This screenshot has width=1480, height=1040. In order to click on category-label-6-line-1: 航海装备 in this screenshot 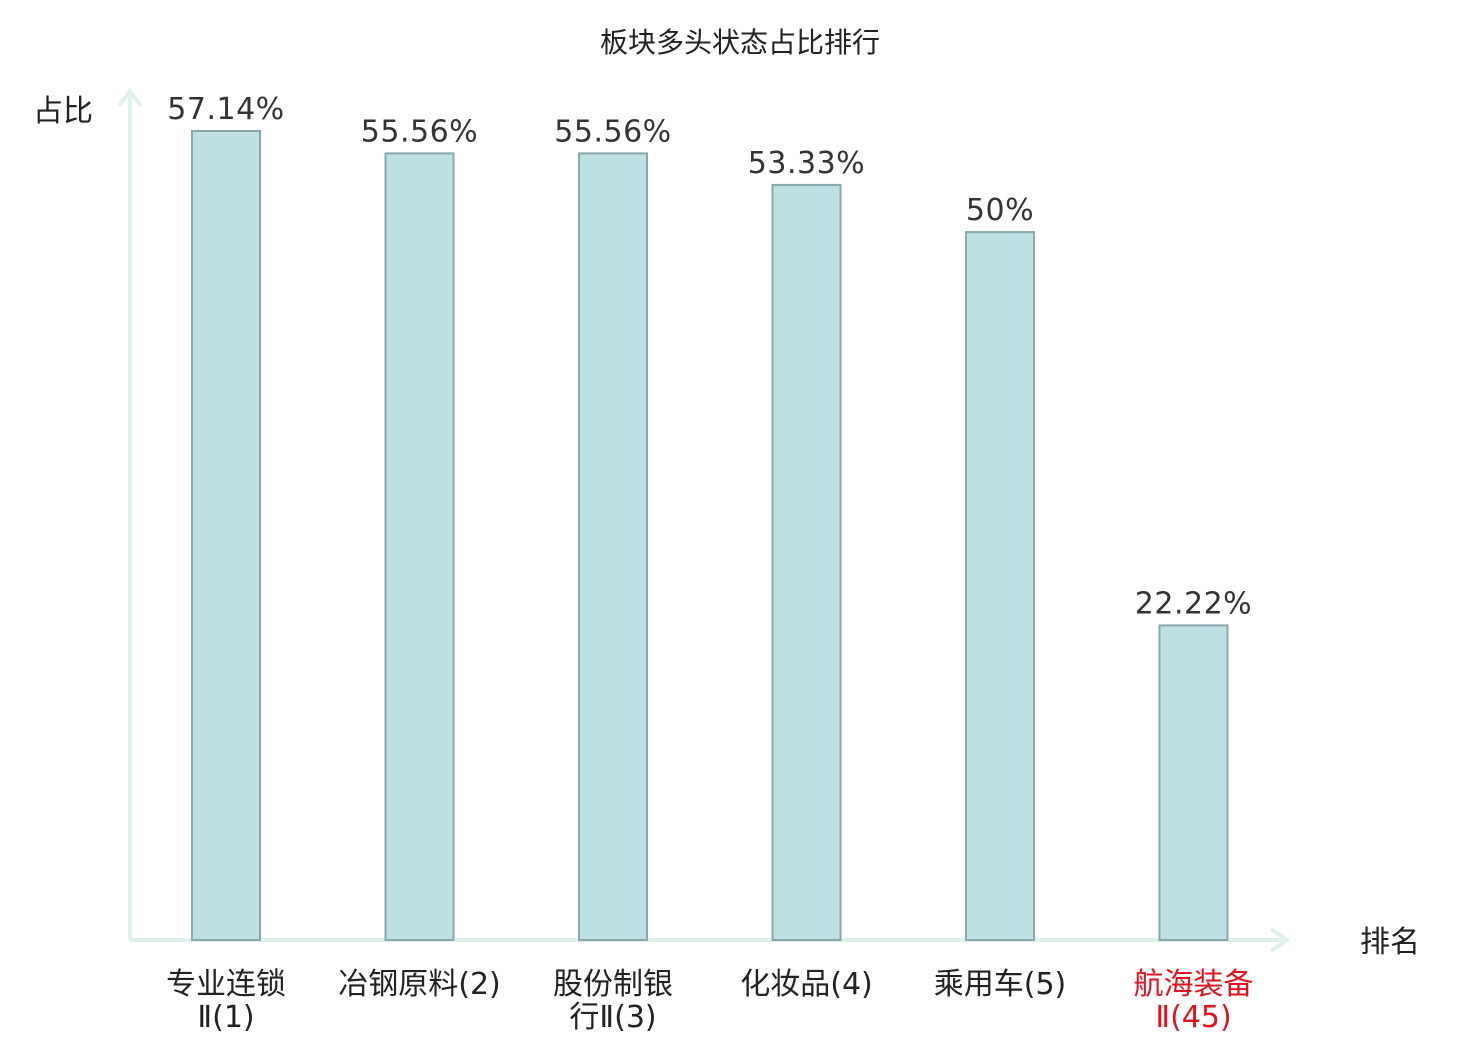, I will do `click(1194, 984)`.